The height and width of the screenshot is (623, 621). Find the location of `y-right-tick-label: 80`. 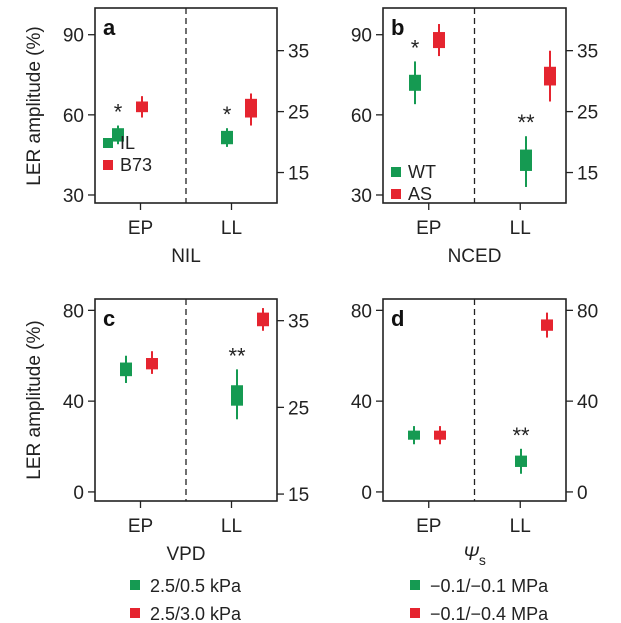

y-right-tick-label: 80 is located at coordinates (587, 311).